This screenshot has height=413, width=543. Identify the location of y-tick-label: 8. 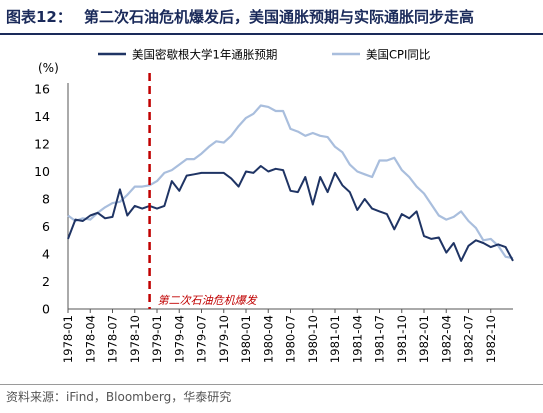
(46, 199).